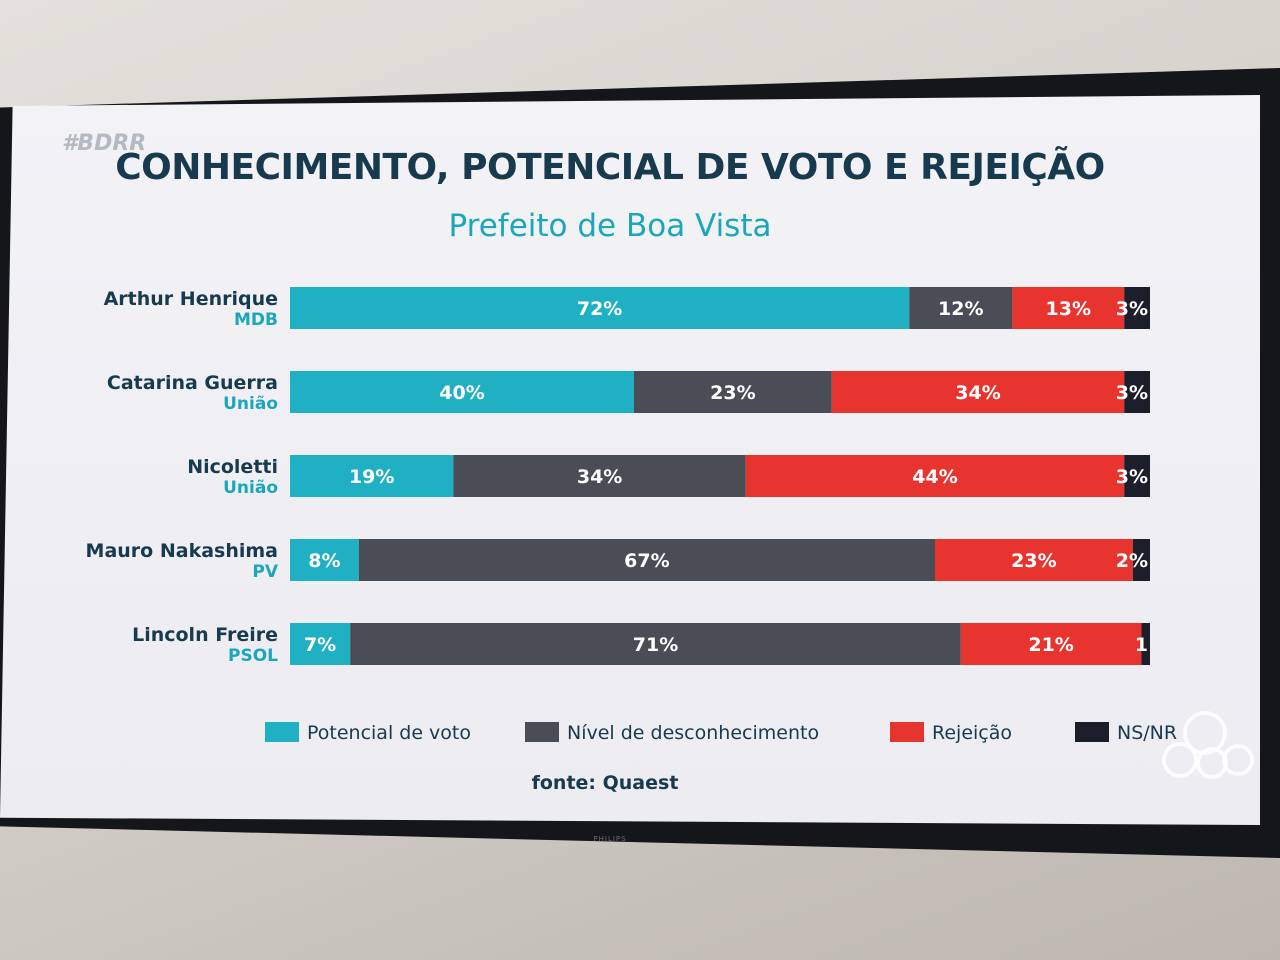  What do you see at coordinates (1132, 393) in the screenshot?
I see `data-label-catarina-guerra-ns-nr: 3%` at bounding box center [1132, 393].